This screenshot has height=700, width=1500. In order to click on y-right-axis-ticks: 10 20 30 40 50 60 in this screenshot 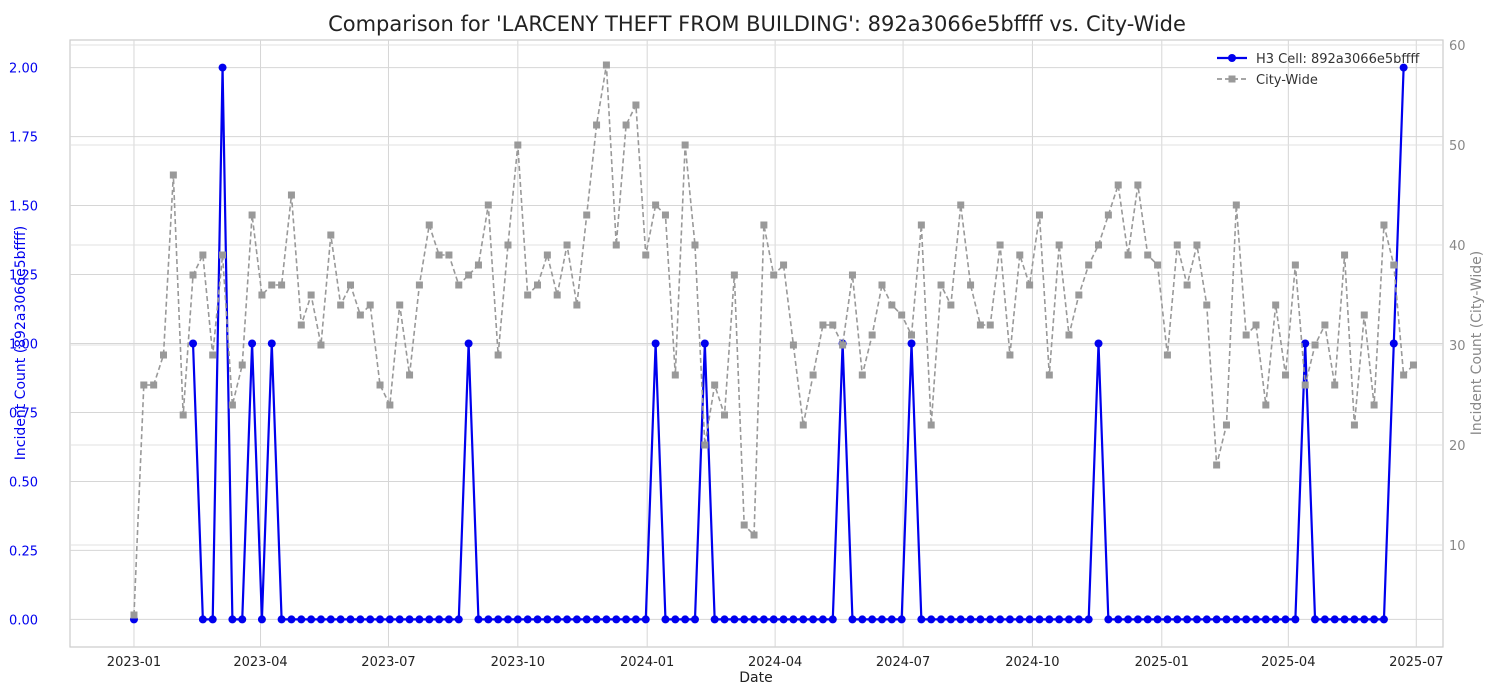, I will do `click(1457, 296)`.